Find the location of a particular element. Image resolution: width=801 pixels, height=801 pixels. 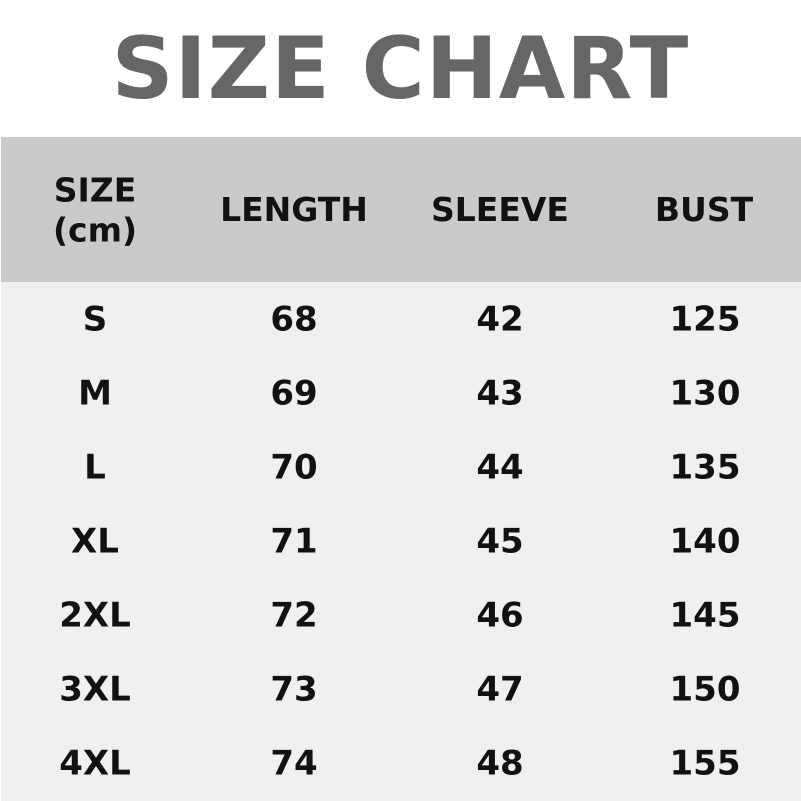

cell-length: 71 is located at coordinates (294, 541).